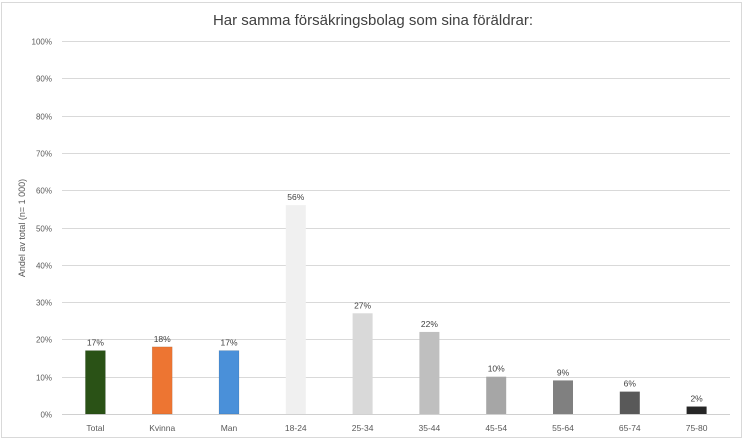 Image resolution: width=746 pixels, height=443 pixels. Describe the element at coordinates (44, 266) in the screenshot. I see `y-tick-label: 40%` at that location.